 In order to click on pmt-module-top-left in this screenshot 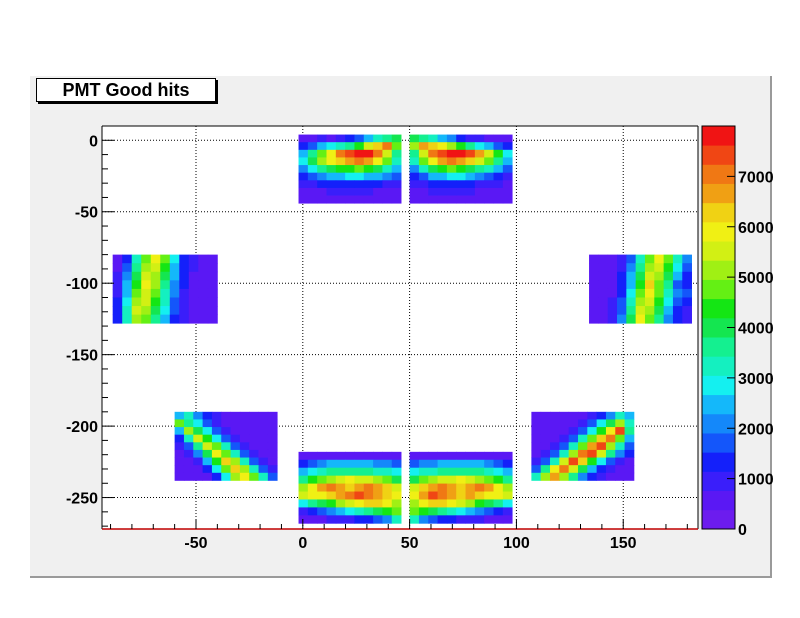, I will do `click(350, 169)`.